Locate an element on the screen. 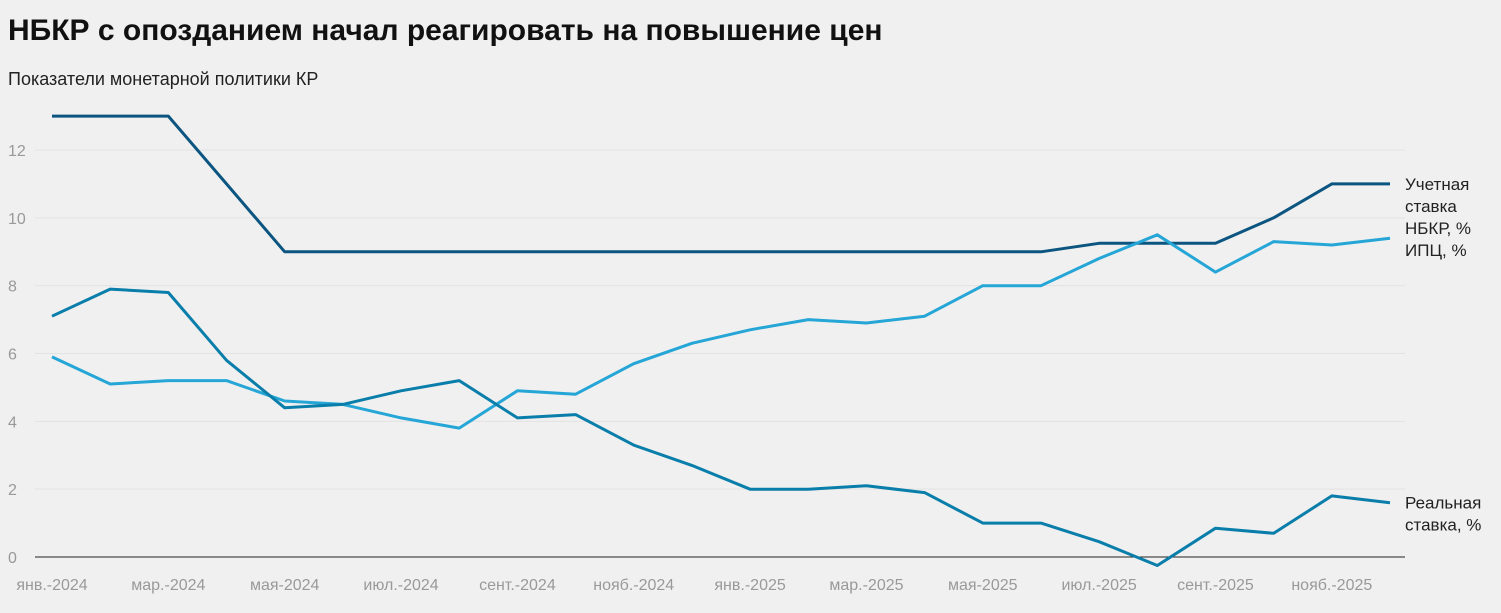 The width and height of the screenshot is (1501, 613). x-tick-label: нояб.-2025 is located at coordinates (1331, 585).